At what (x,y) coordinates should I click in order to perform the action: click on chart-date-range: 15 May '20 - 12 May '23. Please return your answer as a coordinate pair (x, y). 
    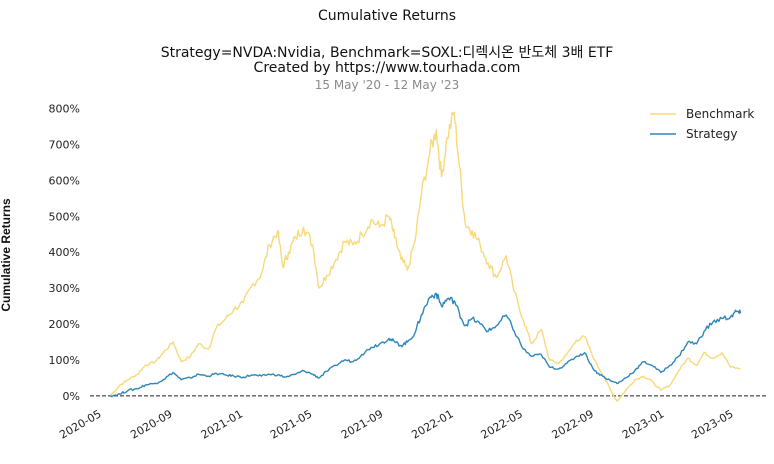
    Looking at the image, I should click on (387, 85).